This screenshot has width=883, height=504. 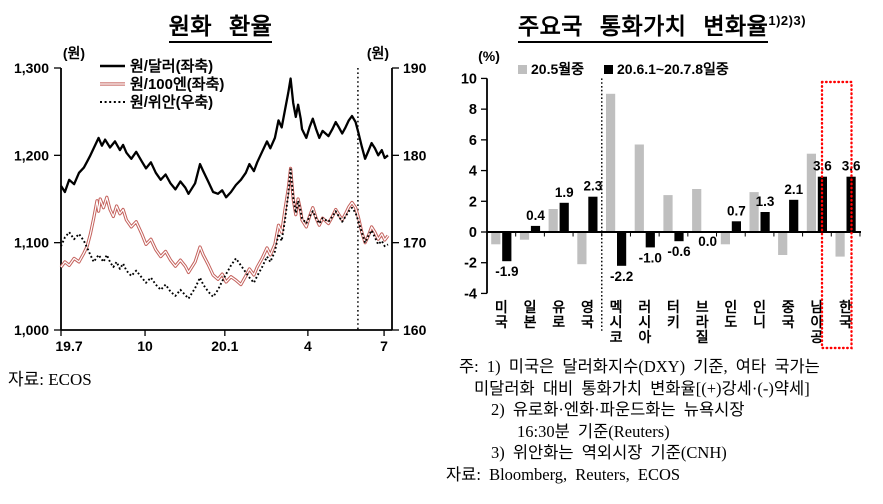 What do you see at coordinates (171, 102) in the screenshot?
I see `legend-label: 원/위안(우축)` at bounding box center [171, 102].